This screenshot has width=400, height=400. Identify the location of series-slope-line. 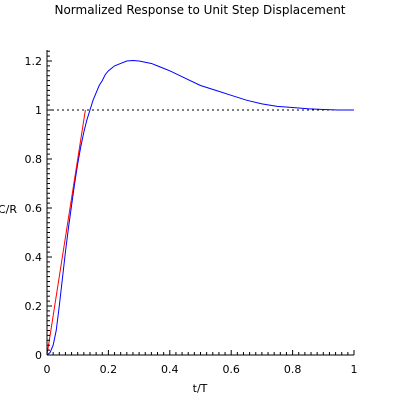
(66, 232).